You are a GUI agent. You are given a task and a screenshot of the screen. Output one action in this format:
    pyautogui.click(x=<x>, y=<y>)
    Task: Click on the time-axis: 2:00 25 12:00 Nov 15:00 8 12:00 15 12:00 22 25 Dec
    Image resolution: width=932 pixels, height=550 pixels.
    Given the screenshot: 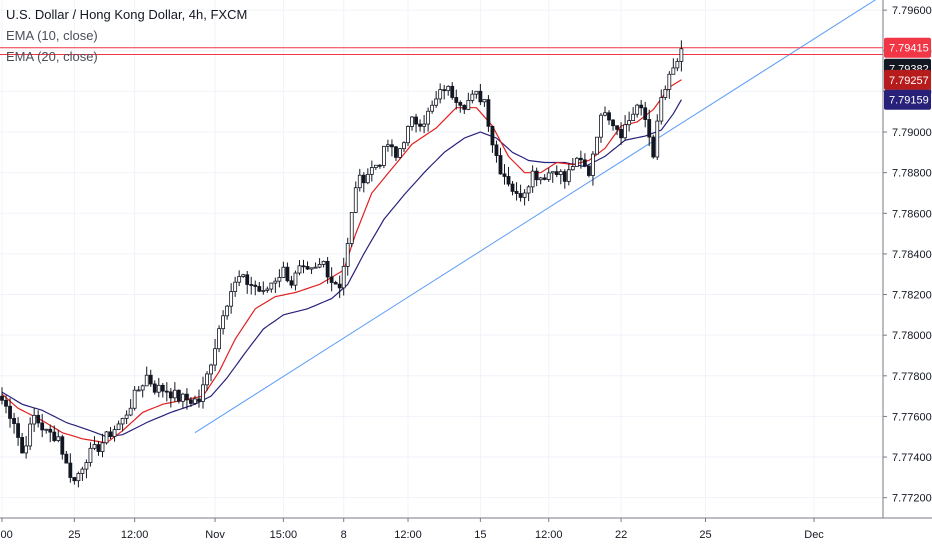 What is the action you would take?
    pyautogui.click(x=466, y=529)
    